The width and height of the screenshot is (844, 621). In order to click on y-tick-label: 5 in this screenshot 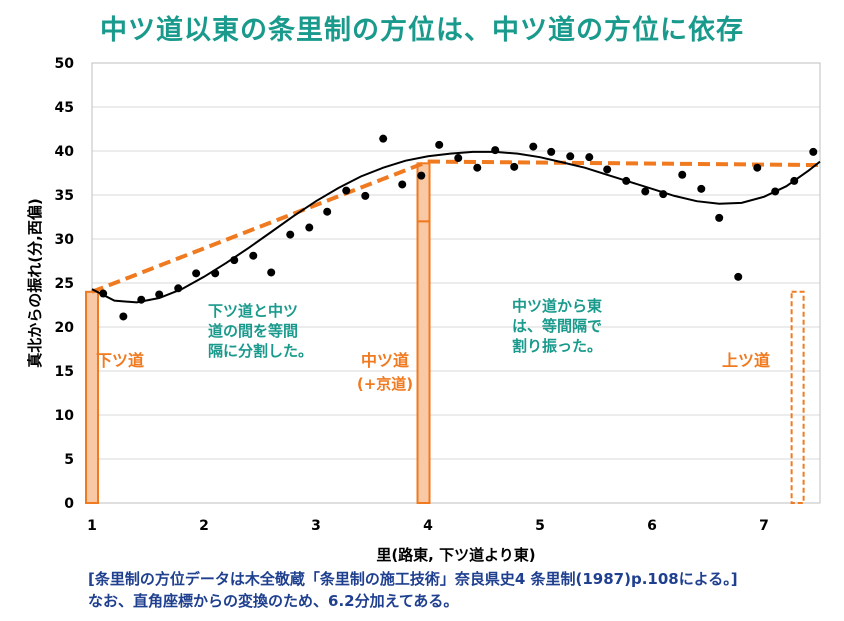, I will do `click(69, 460)`.